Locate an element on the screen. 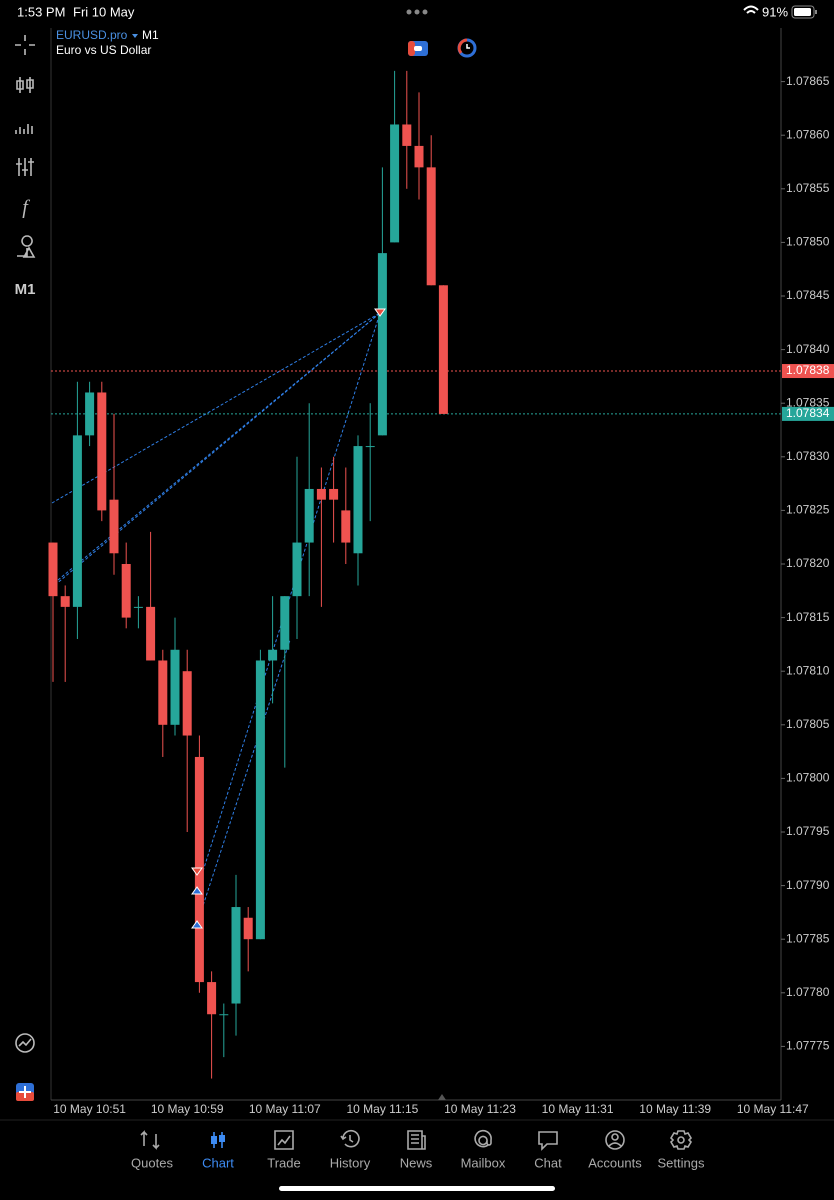 The width and height of the screenshot is (834, 1200). indicators-tool is located at coordinates (25, 167).